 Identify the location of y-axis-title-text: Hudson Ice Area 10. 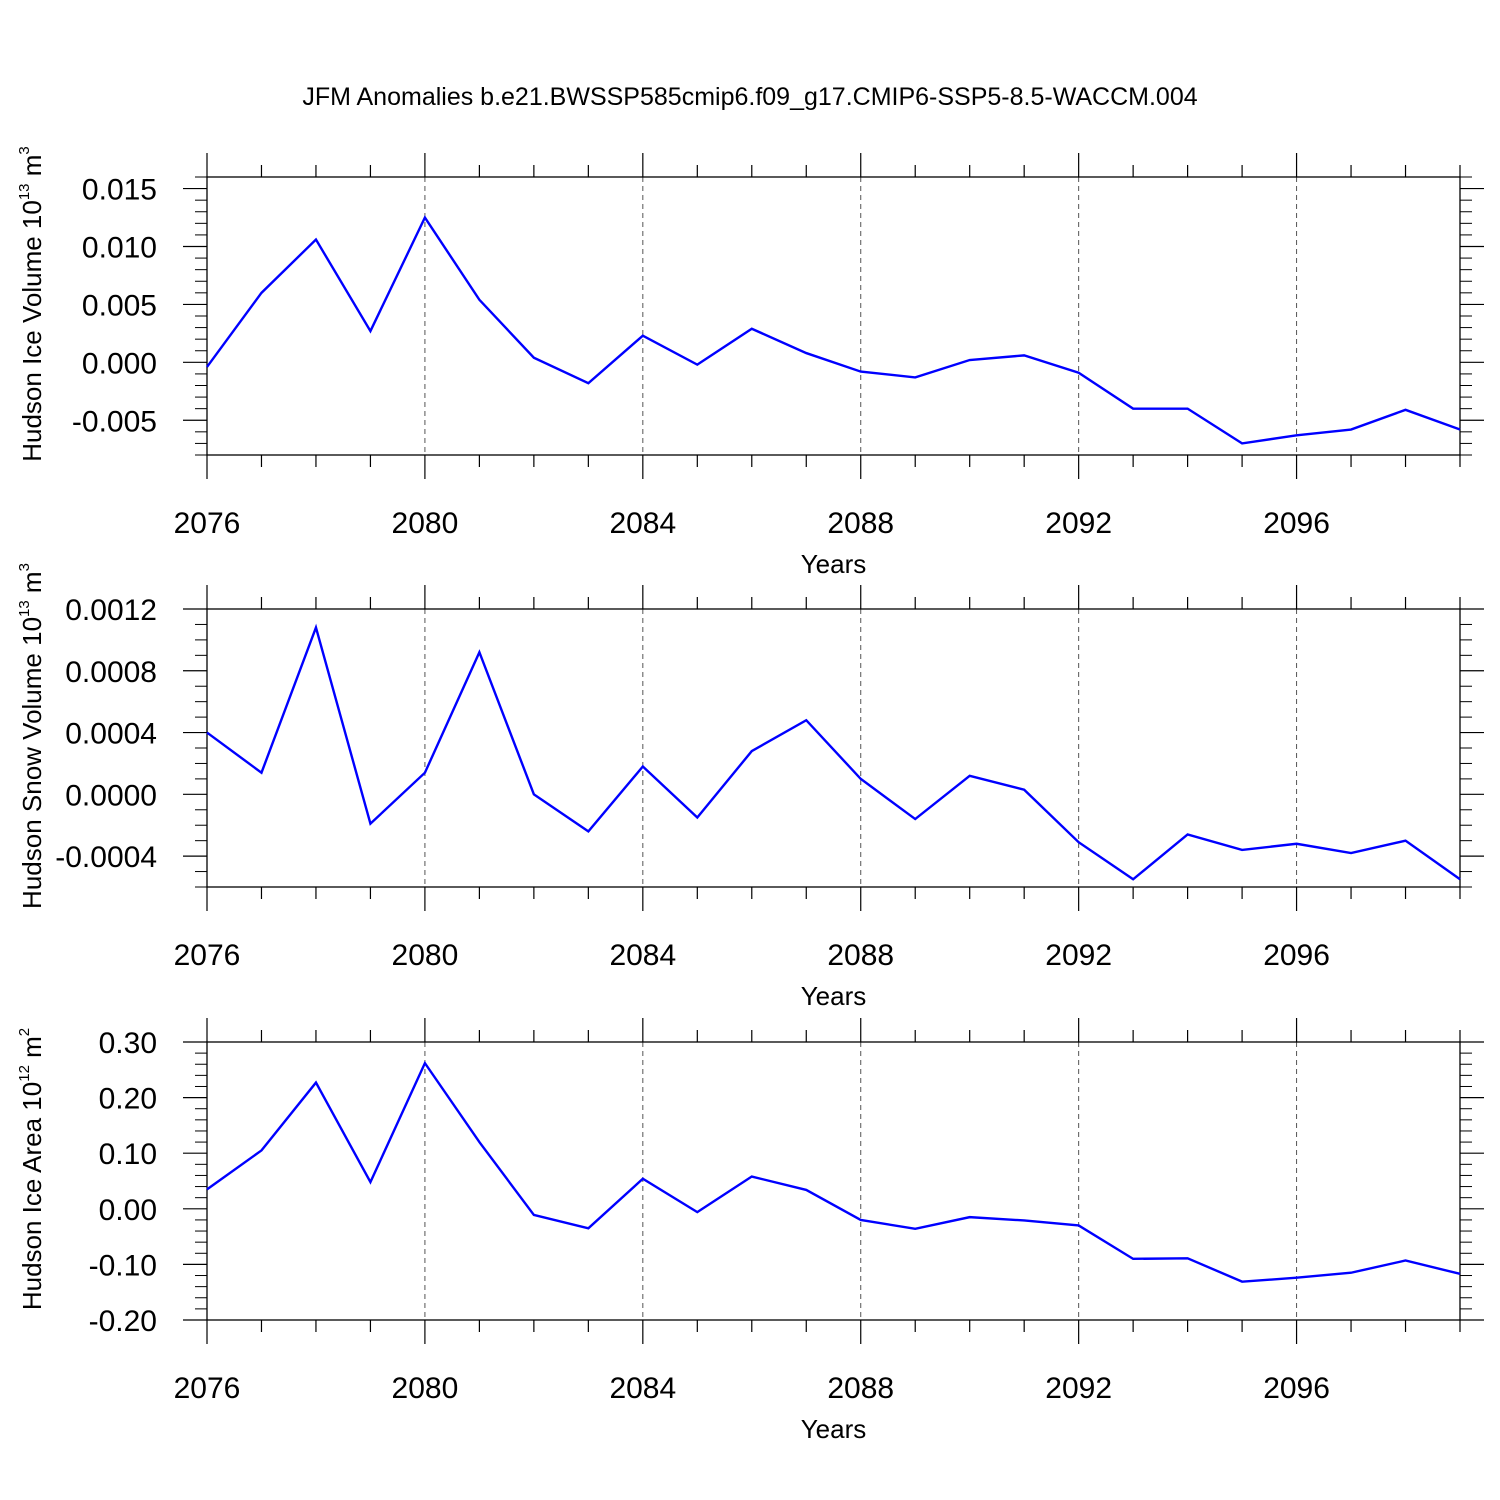
(32, 1196).